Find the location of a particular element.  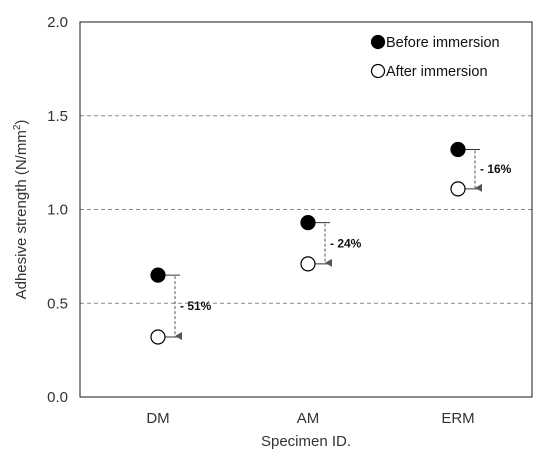

change-annotation: - 16% is located at coordinates (496, 169).